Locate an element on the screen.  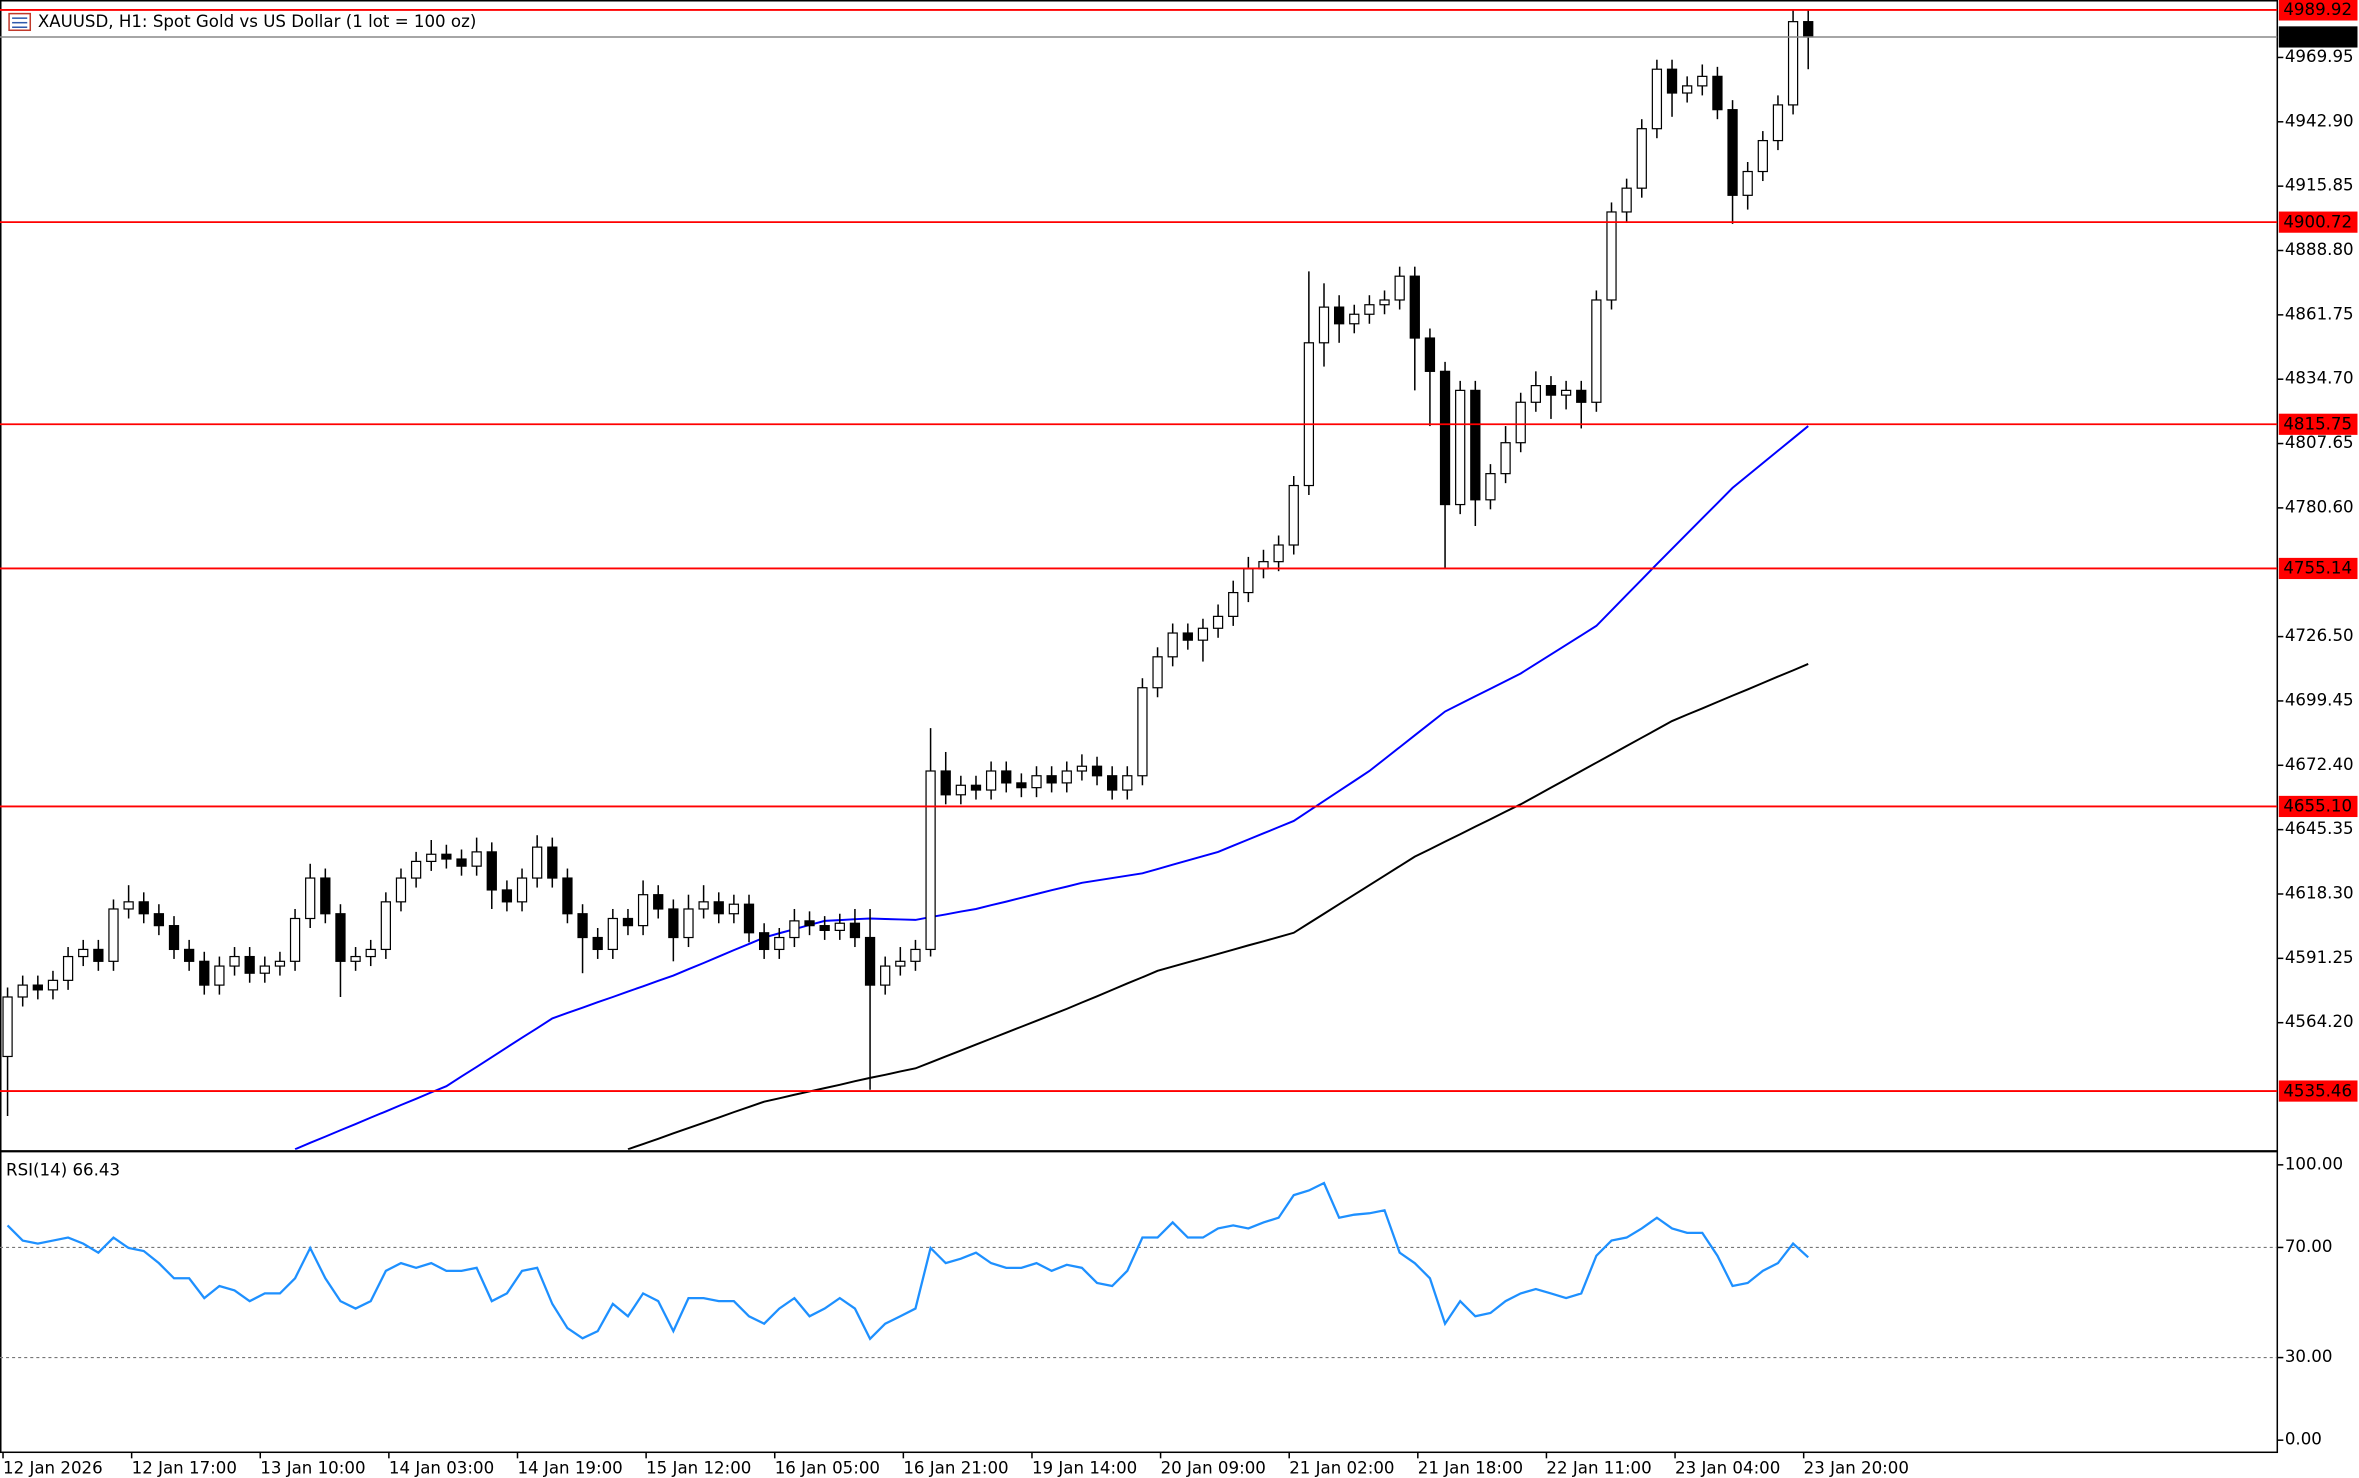
x-tick-label: 14 Jan 03:00 is located at coordinates (441, 1467).